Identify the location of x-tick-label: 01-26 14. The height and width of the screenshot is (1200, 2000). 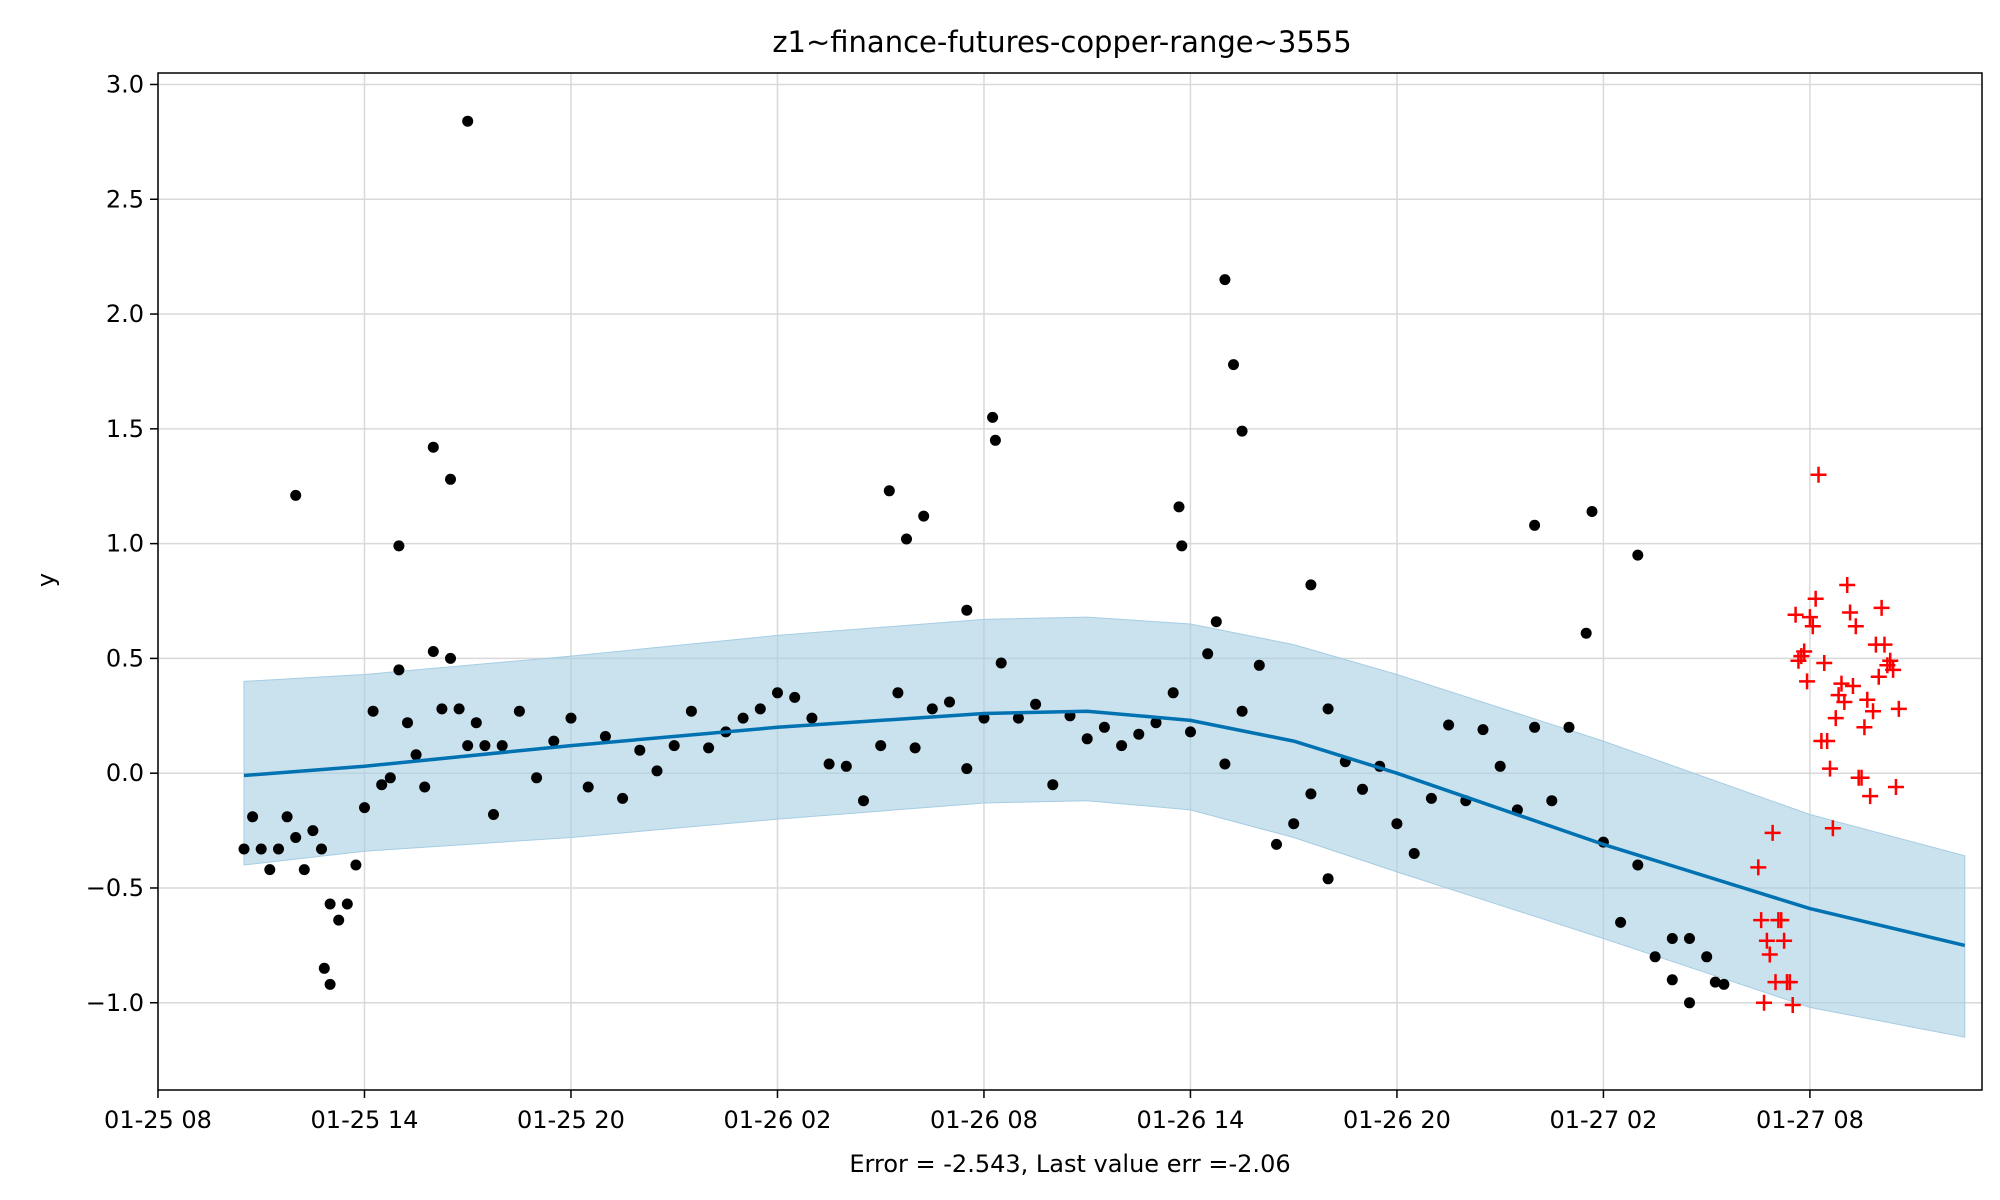
(1190, 1120).